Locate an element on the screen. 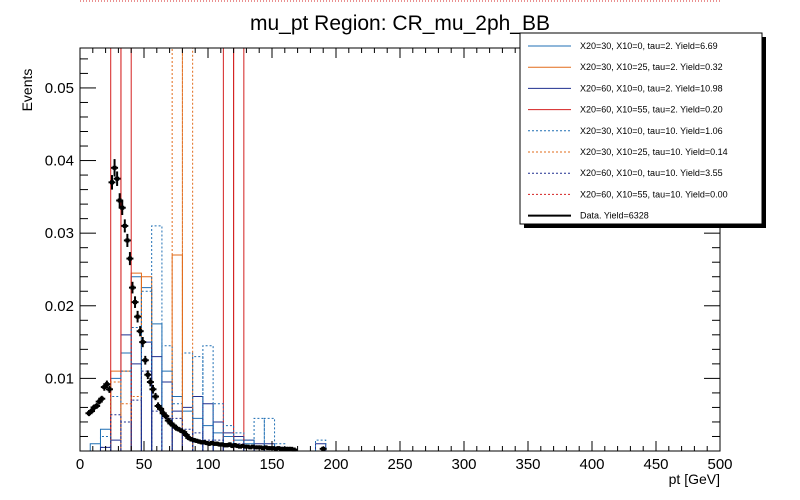 The width and height of the screenshot is (800, 500). series-4-bars is located at coordinates (177, 249).